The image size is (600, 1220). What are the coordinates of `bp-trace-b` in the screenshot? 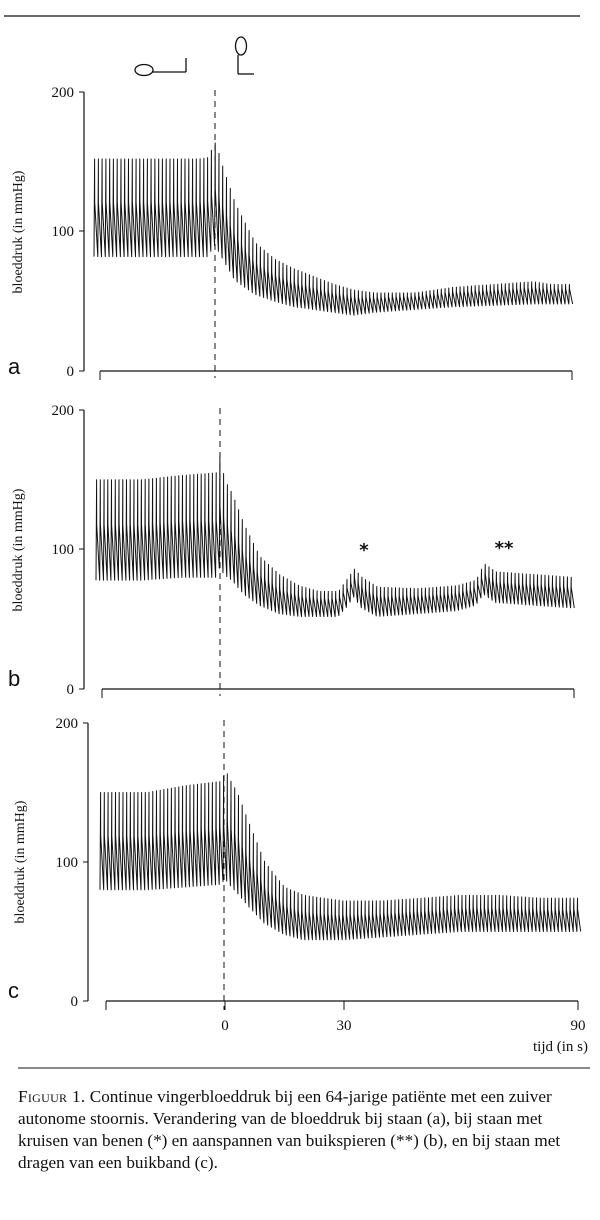 It's located at (335, 536).